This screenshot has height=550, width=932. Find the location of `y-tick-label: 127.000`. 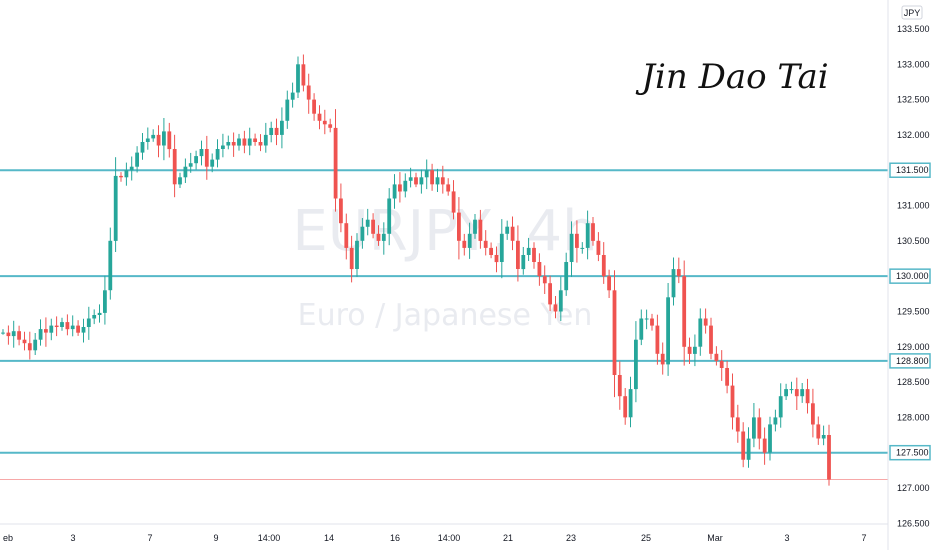

y-tick-label: 127.000 is located at coordinates (913, 488).